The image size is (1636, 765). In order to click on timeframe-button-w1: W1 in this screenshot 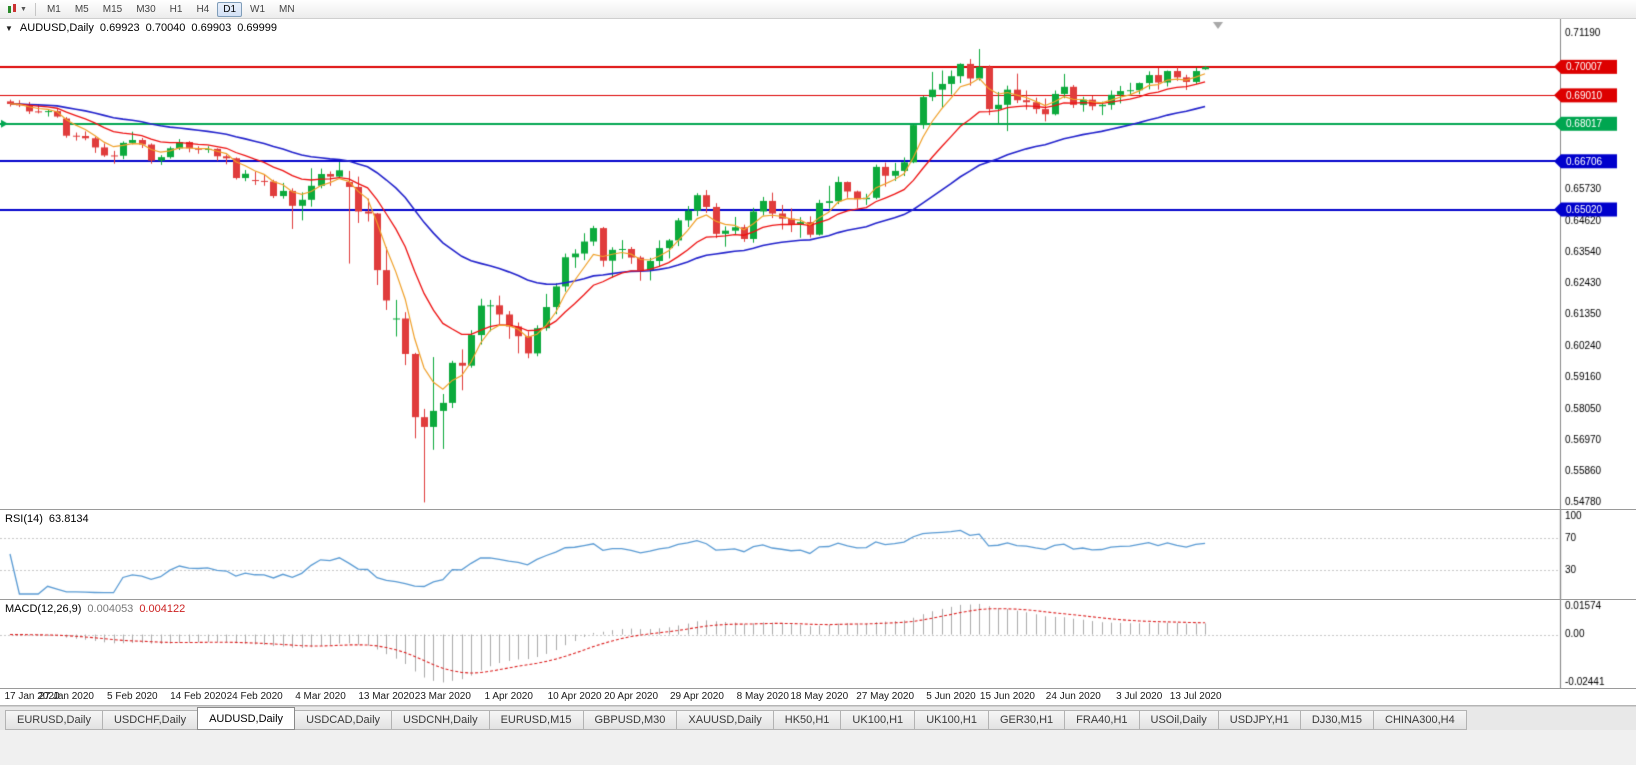, I will do `click(258, 9)`.